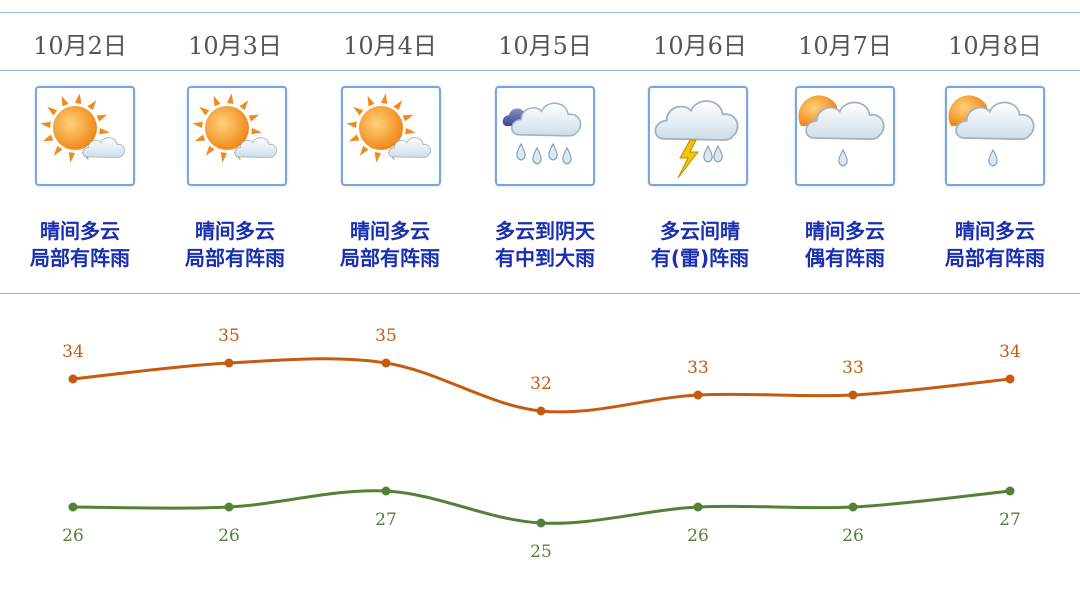  Describe the element at coordinates (845, 258) in the screenshot. I see `desc-line-2: 偶有阵雨` at that location.